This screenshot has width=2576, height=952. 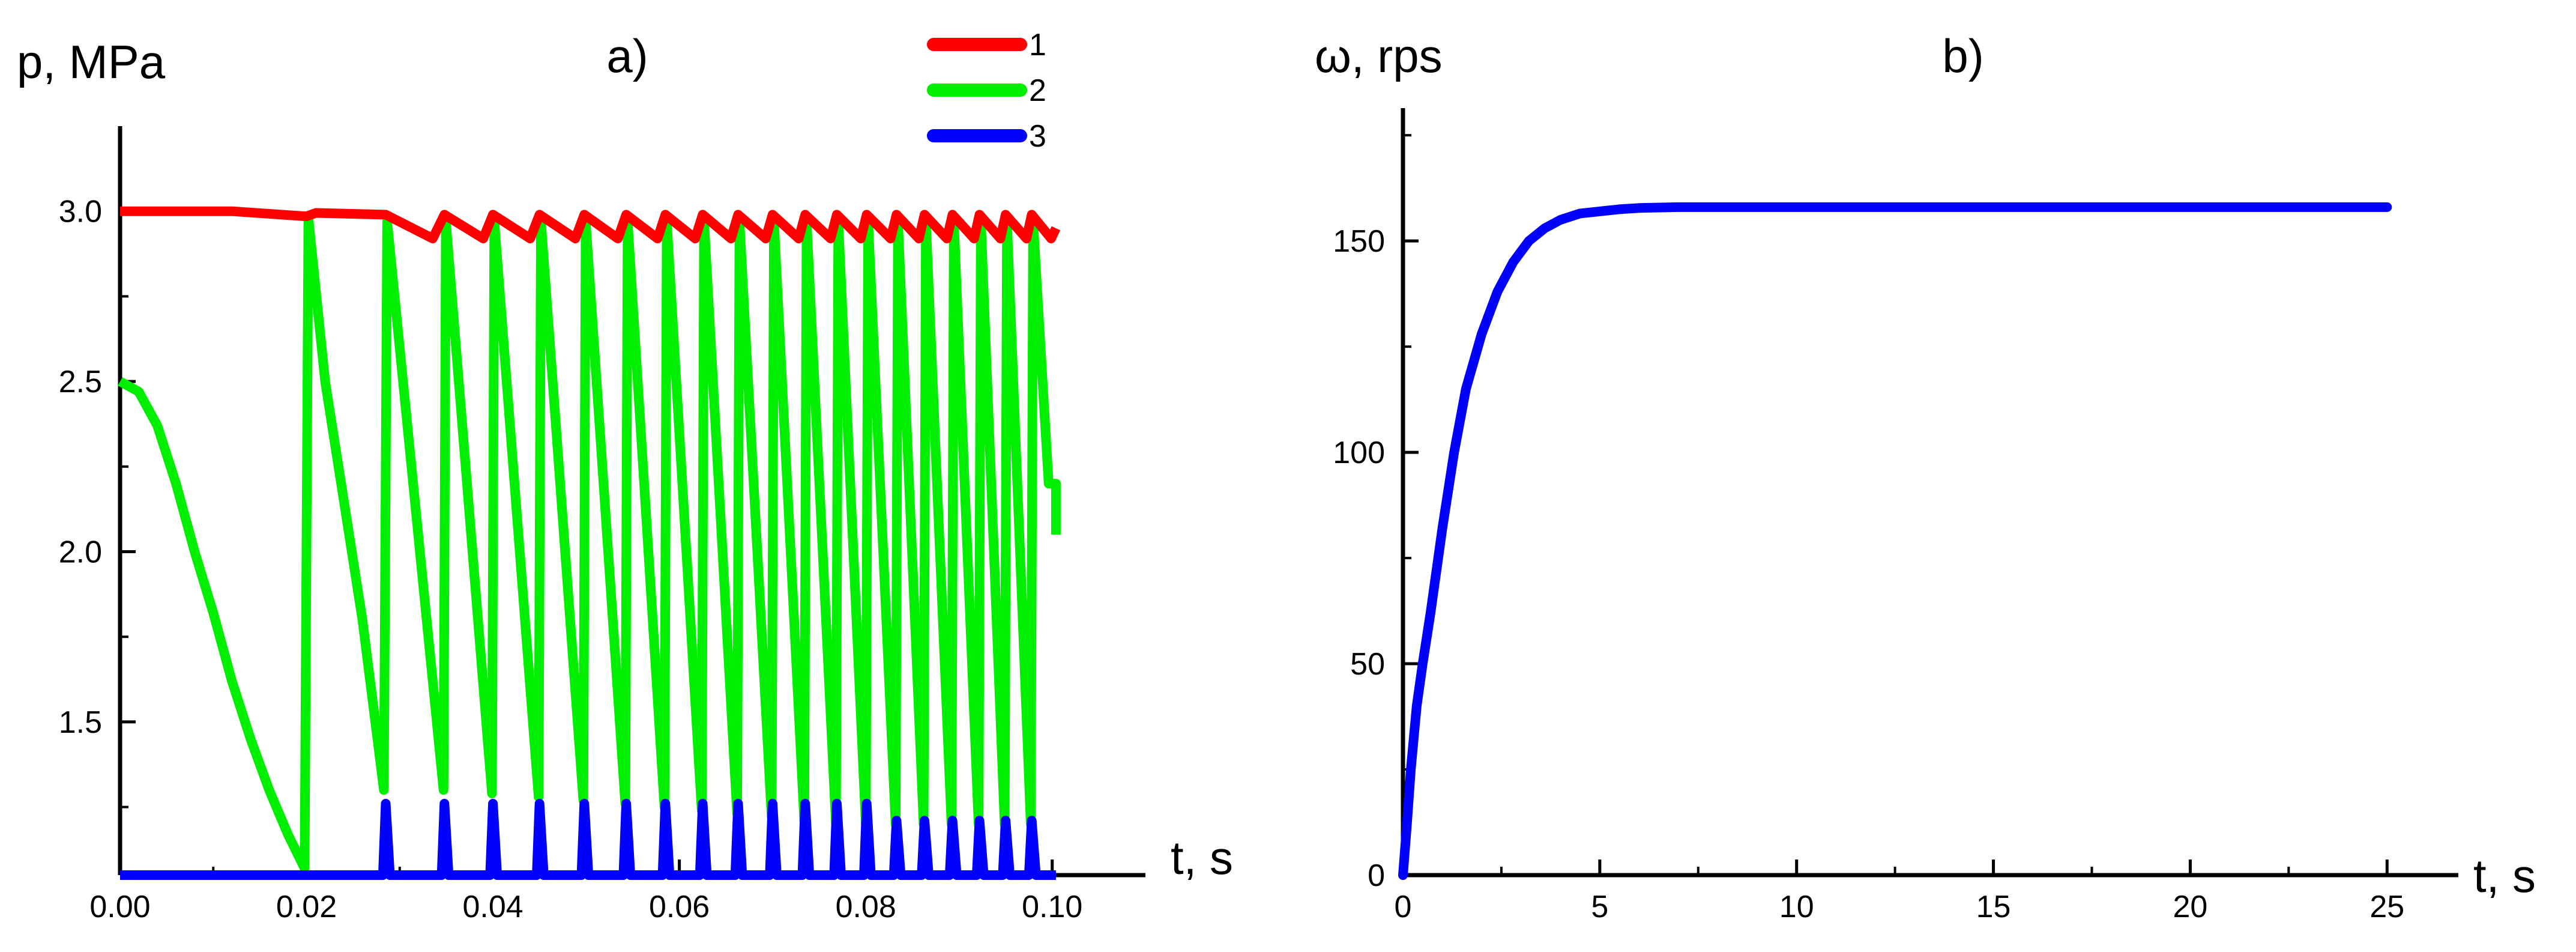 I want to click on panel-a-y-tick-label: 2.0, so click(x=80, y=552).